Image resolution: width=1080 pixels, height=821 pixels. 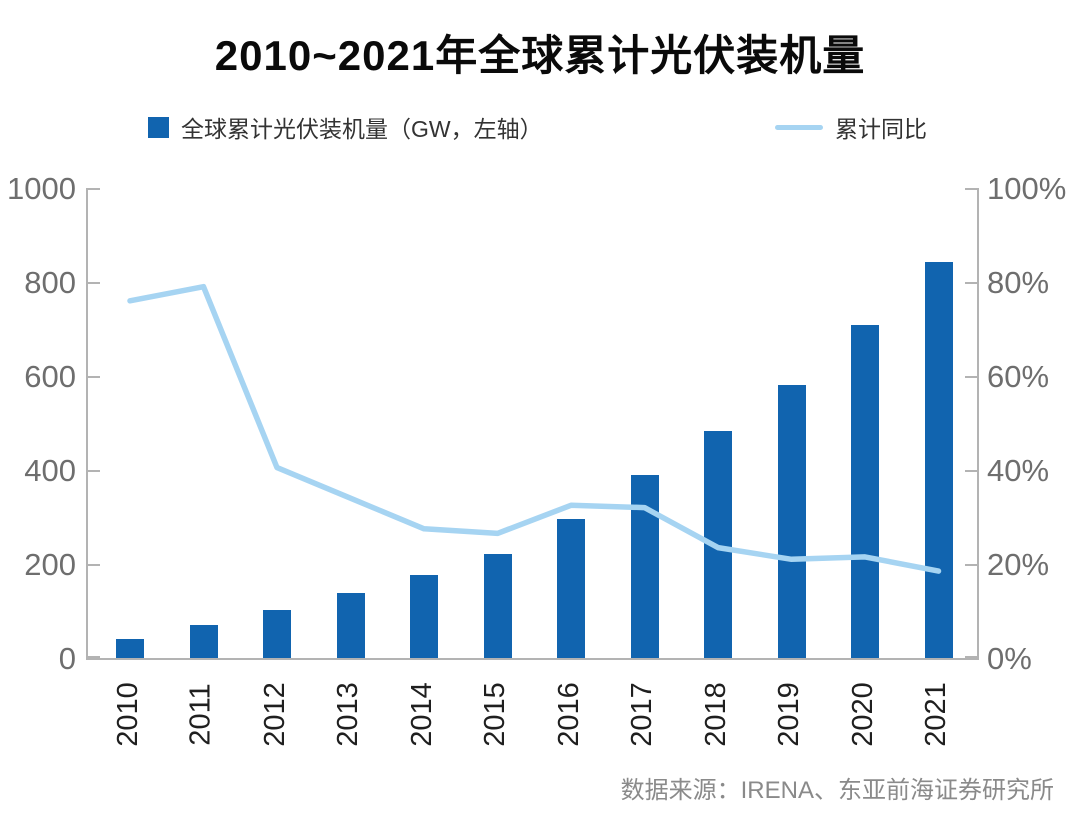 I want to click on bar-swatch-icon, so click(x=158, y=127).